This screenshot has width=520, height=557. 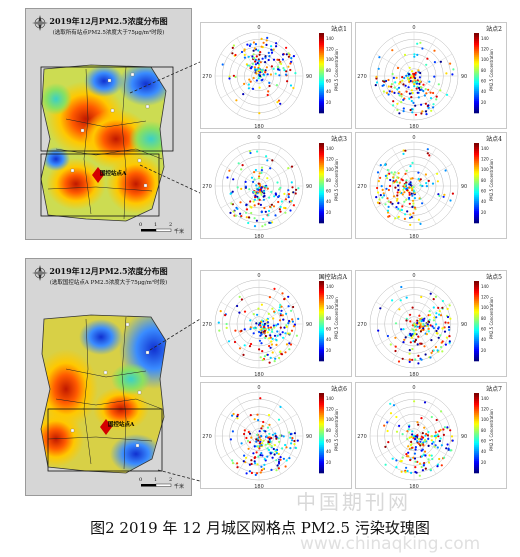 I want to click on colorbar-tick-label: 140, so click(x=330, y=38).